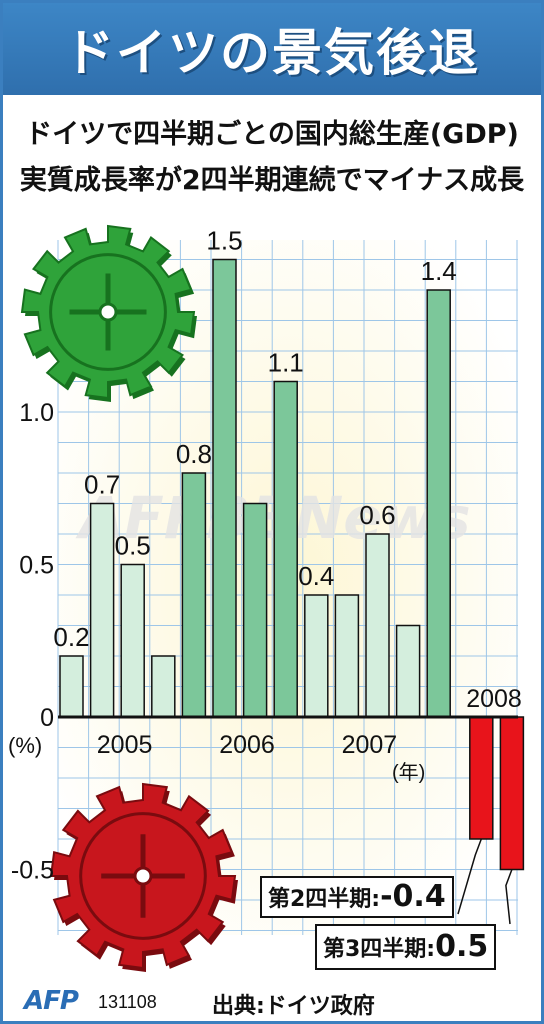  Describe the element at coordinates (25, 745) in the screenshot. I see `y-axis-unit: (%)` at that location.